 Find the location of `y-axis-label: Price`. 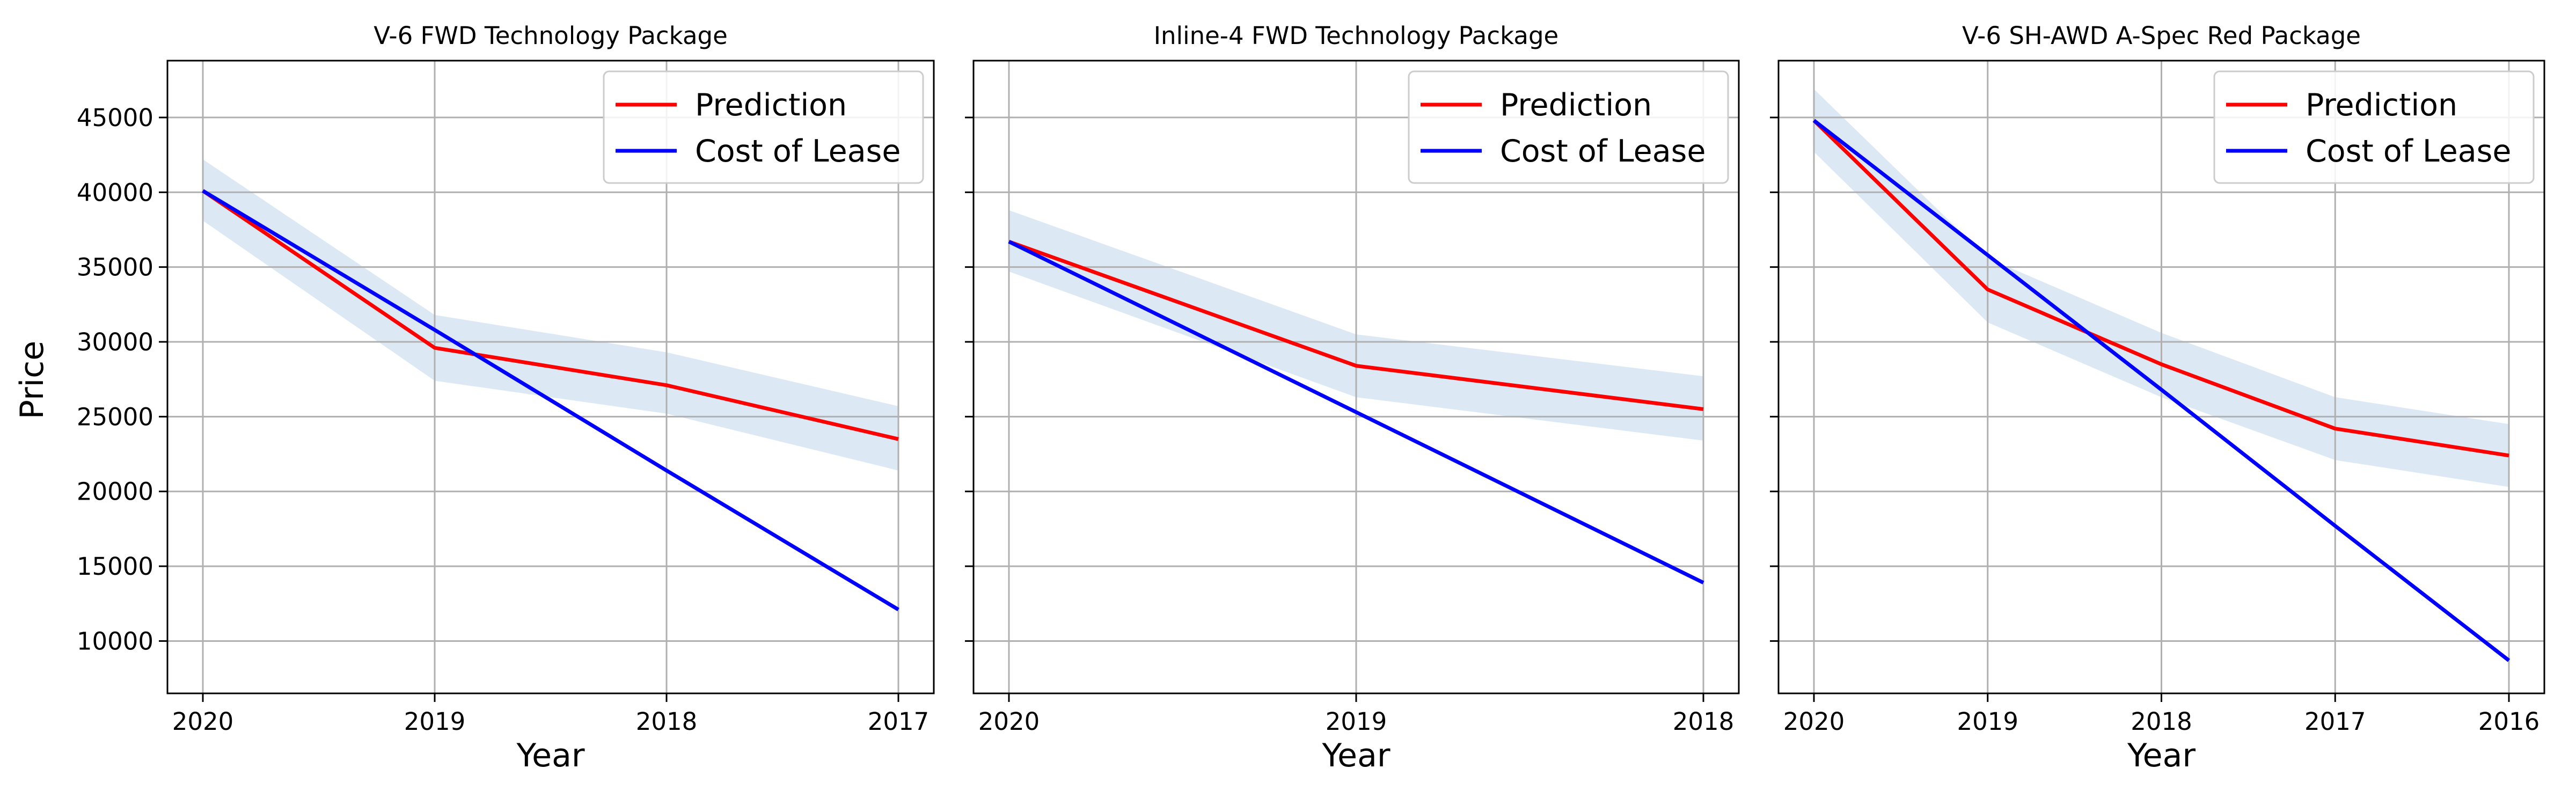

y-axis-label: Price is located at coordinates (32, 380).